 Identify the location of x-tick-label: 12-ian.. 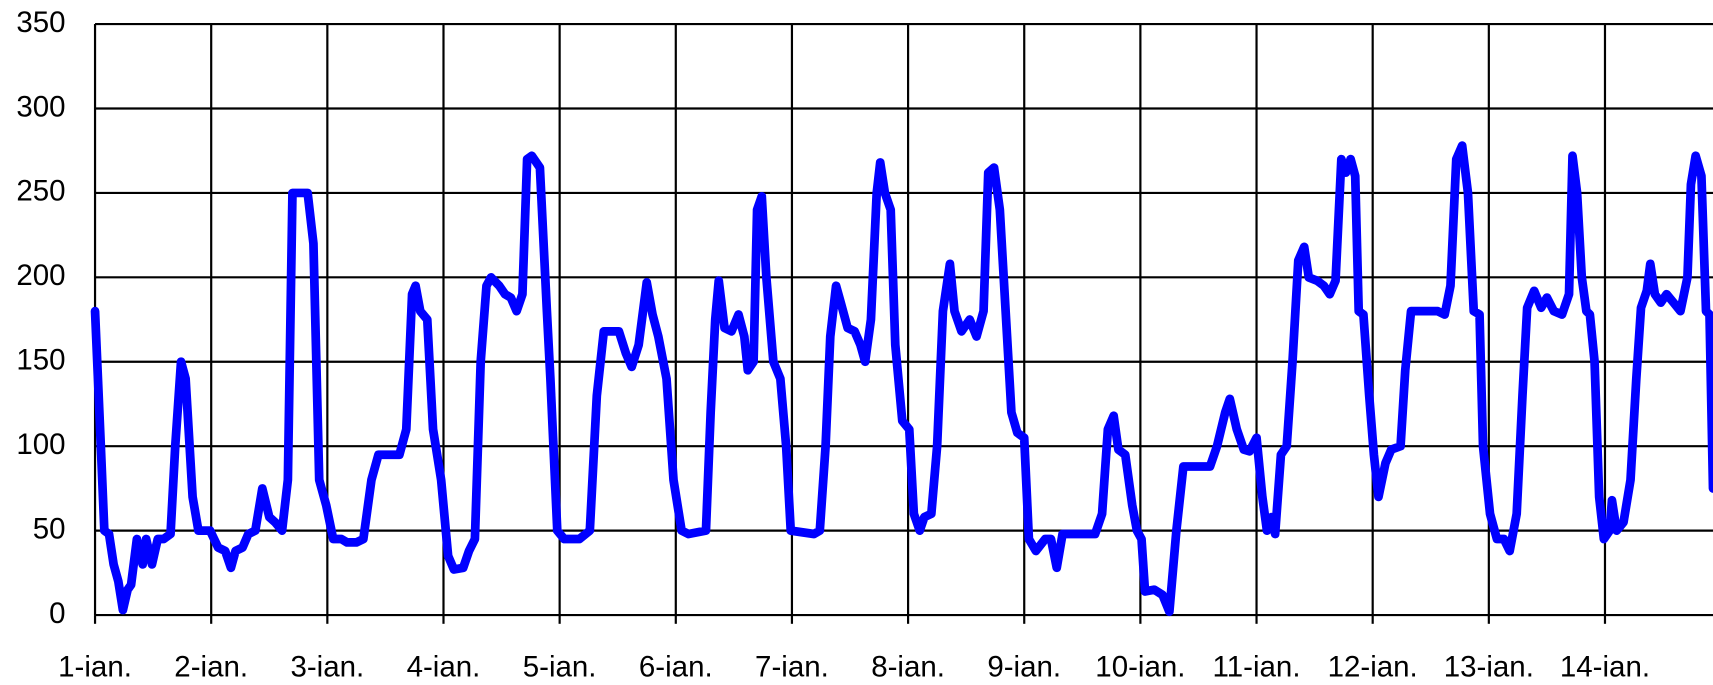
(1373, 666).